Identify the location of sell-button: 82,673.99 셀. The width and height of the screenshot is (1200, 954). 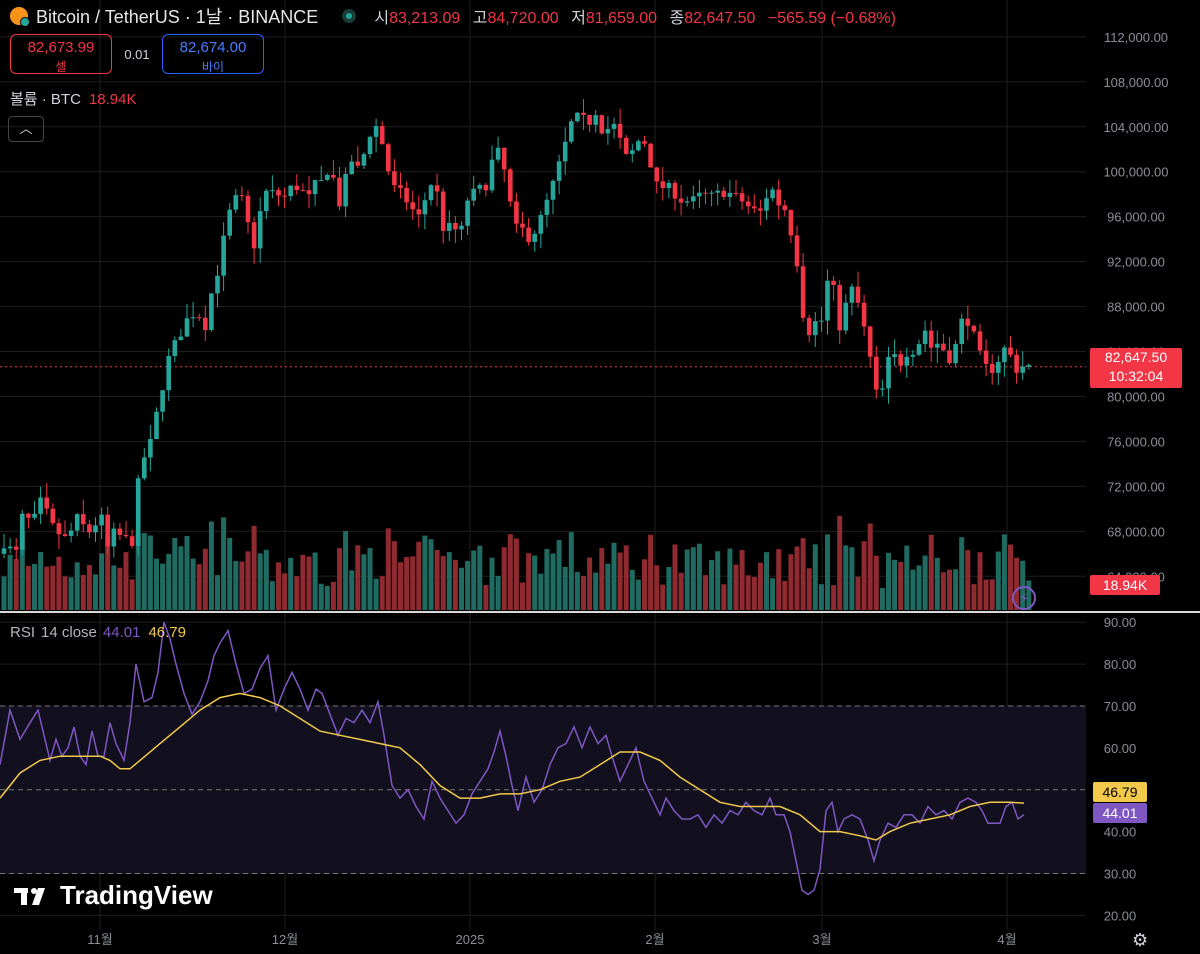
(61, 54).